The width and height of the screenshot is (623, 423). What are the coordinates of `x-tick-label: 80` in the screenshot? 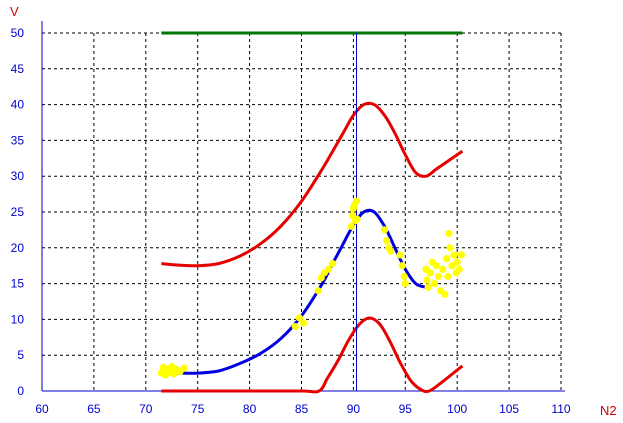 It's located at (250, 409).